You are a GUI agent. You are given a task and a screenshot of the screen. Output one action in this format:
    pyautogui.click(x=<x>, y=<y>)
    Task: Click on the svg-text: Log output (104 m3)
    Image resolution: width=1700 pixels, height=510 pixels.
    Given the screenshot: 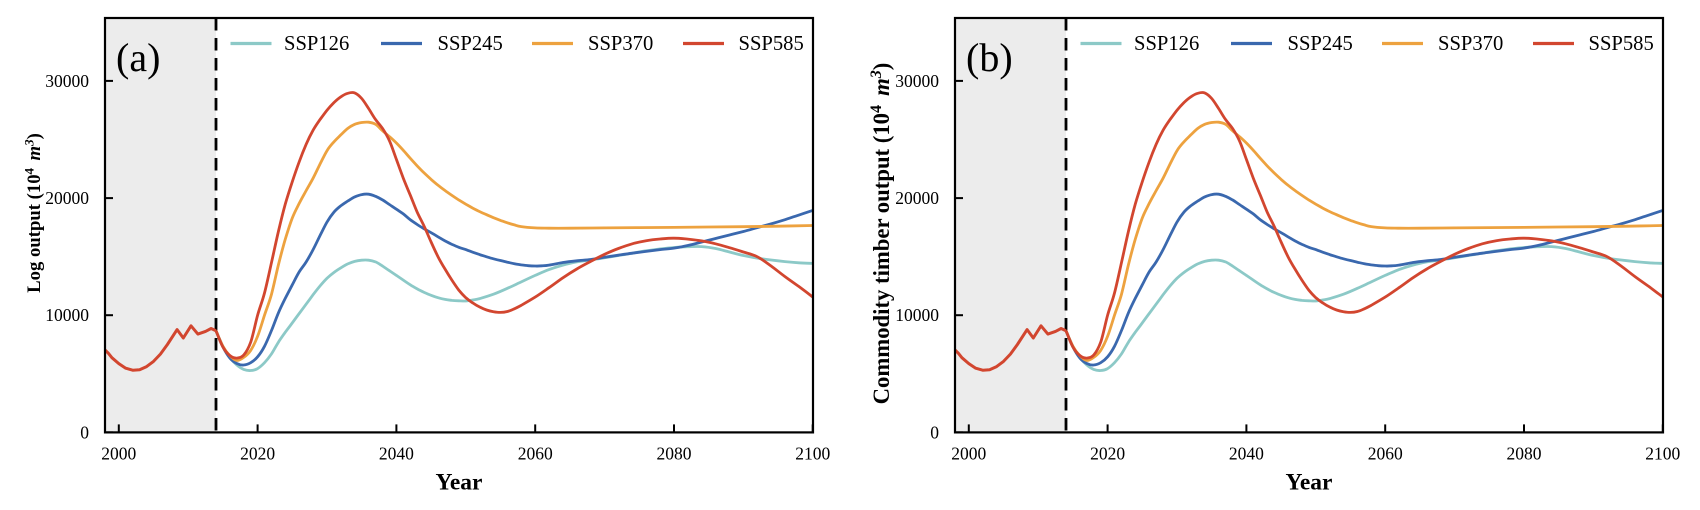 What is the action you would take?
    pyautogui.click(x=34, y=213)
    